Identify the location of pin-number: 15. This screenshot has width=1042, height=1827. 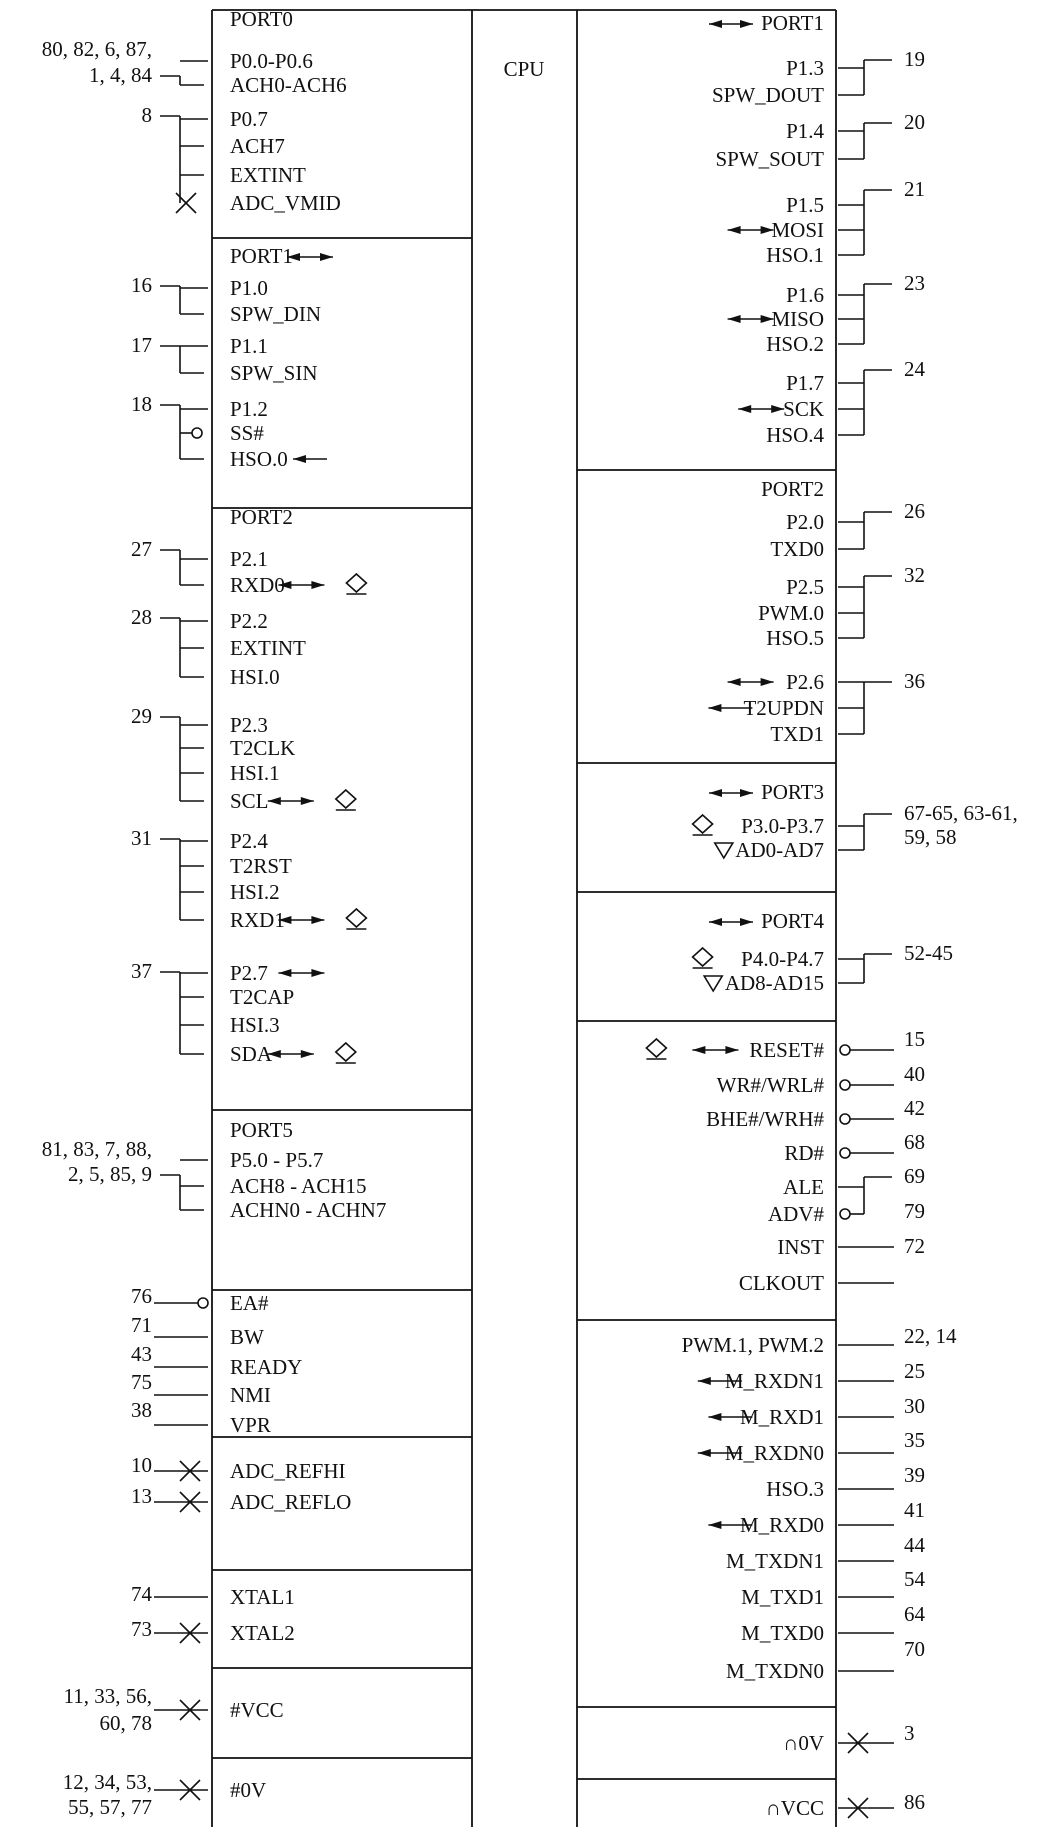
(914, 1039).